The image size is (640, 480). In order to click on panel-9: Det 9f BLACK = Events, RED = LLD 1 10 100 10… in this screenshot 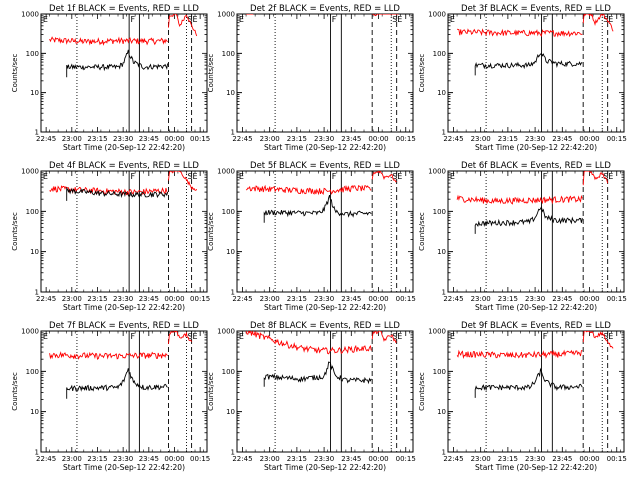, I will do `click(522, 396)`.